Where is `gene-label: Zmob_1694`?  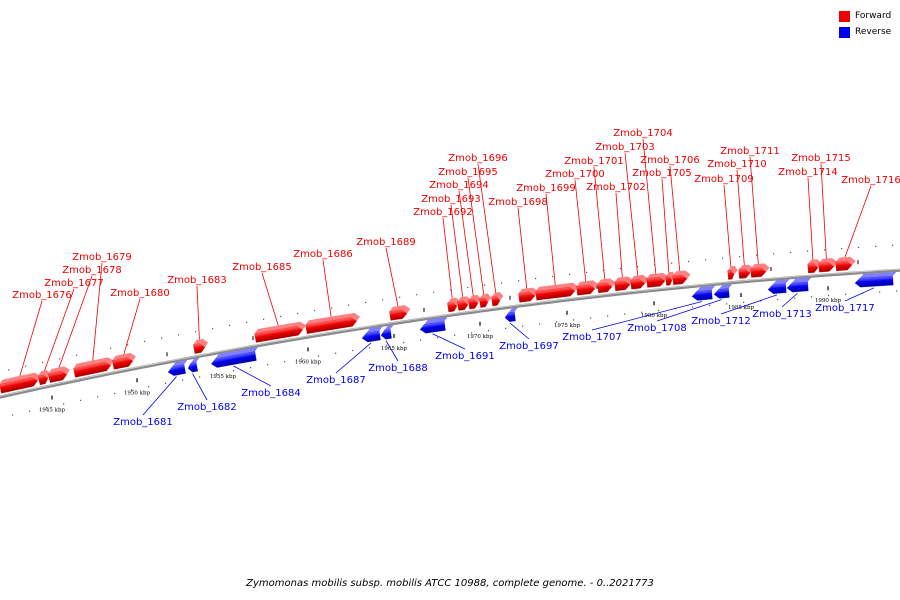 gene-label: Zmob_1694 is located at coordinates (459, 185).